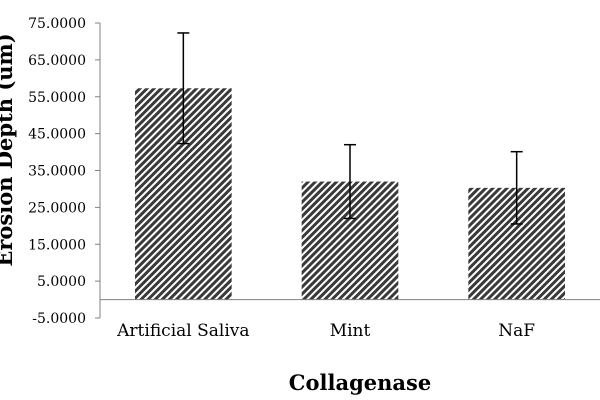 The height and width of the screenshot is (400, 600). Describe the element at coordinates (516, 331) in the screenshot. I see `category-label: NaF` at that location.